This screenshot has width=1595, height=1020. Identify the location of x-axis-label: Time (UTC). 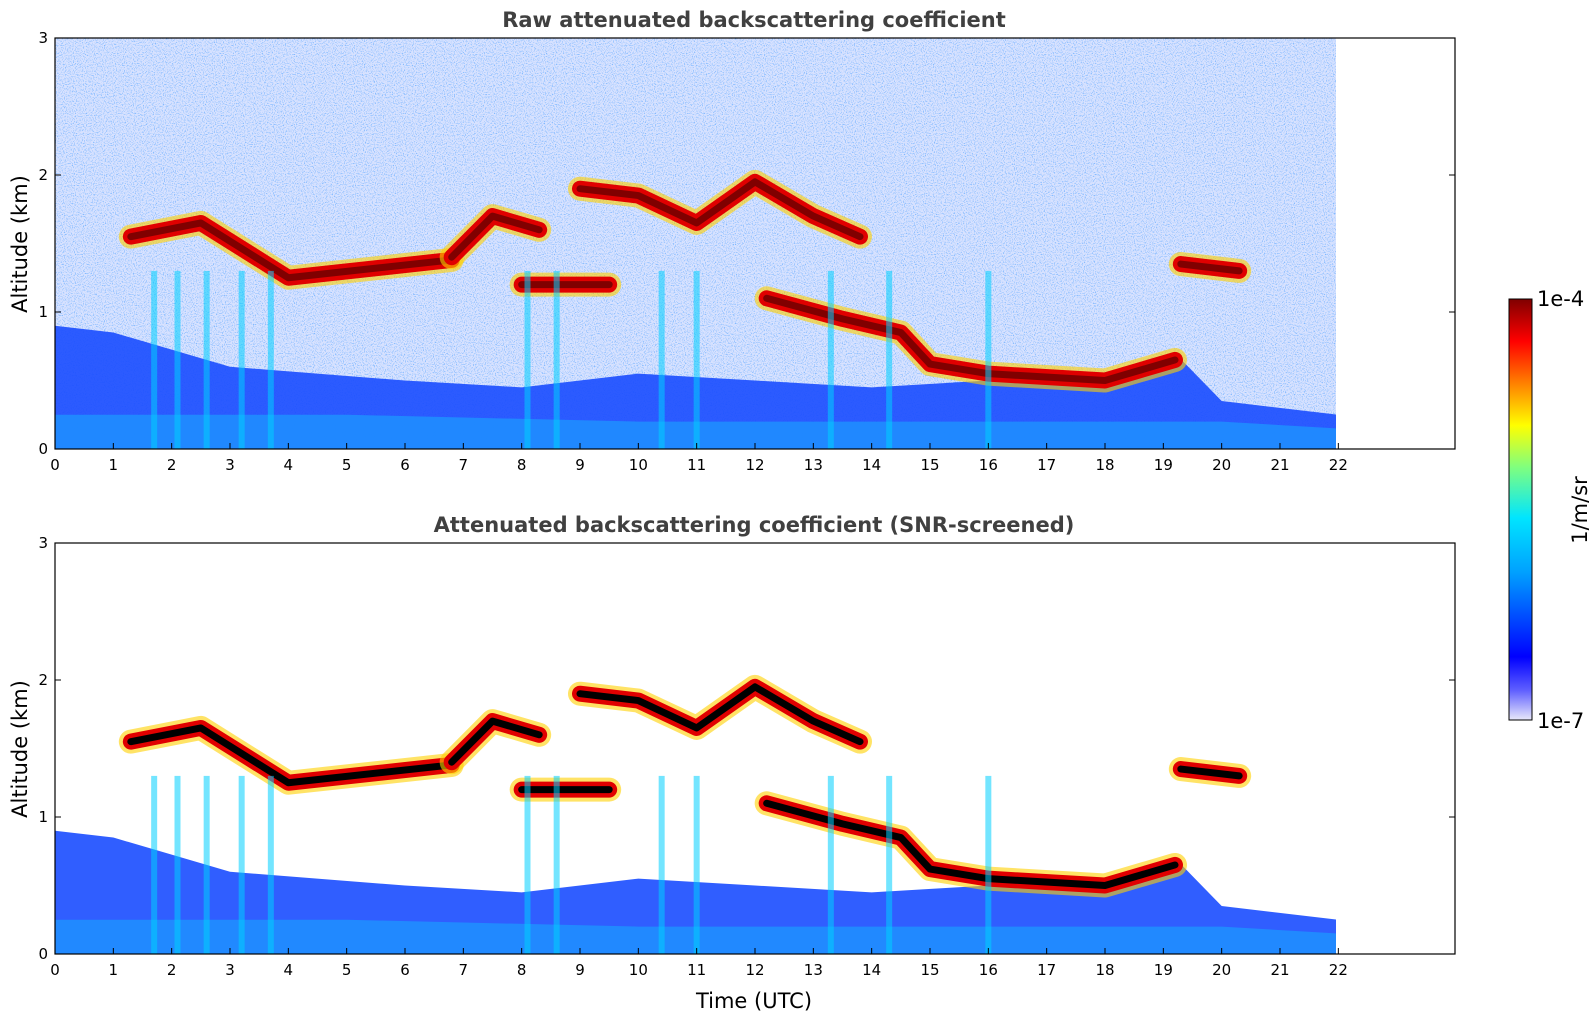
(753, 1001).